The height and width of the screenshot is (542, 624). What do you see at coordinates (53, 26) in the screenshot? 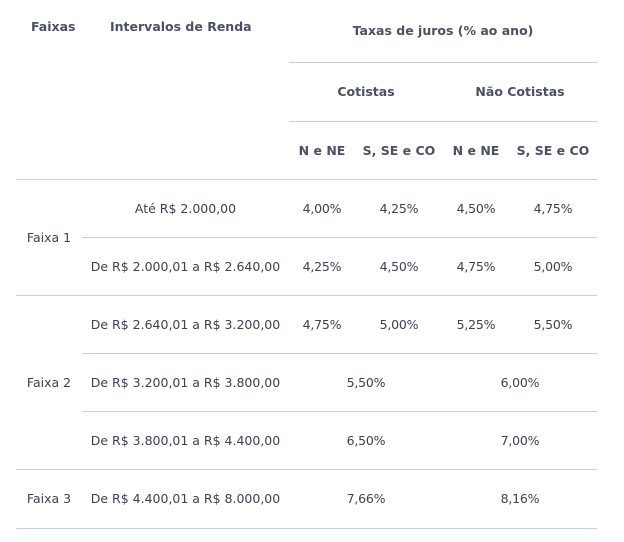
I see `faixas-header: Faixas` at bounding box center [53, 26].